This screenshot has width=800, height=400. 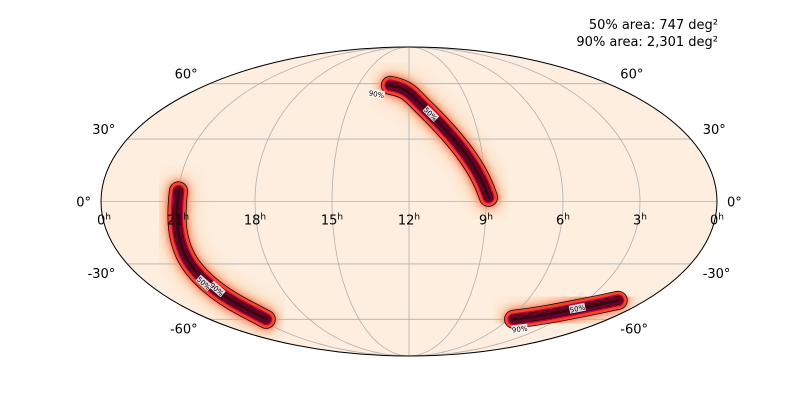 I want to click on dec-tick-label-right: 30°, so click(x=714, y=130).